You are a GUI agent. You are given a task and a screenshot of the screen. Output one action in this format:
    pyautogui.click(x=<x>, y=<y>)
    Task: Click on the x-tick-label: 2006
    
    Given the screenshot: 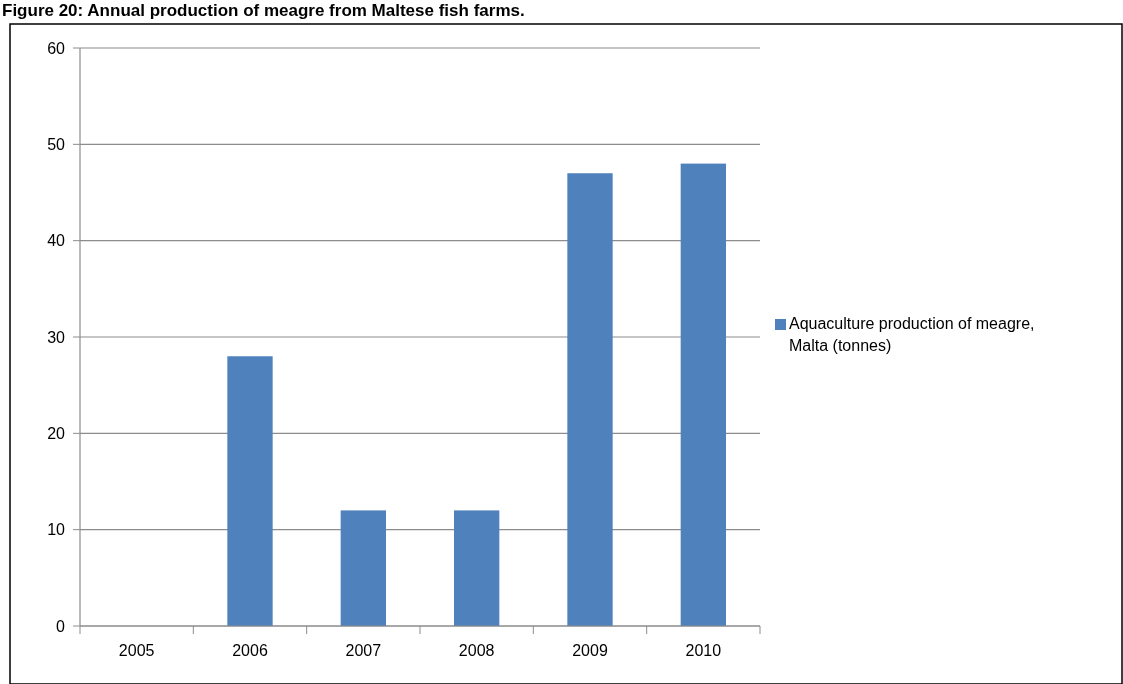 What is the action you would take?
    pyautogui.click(x=250, y=650)
    